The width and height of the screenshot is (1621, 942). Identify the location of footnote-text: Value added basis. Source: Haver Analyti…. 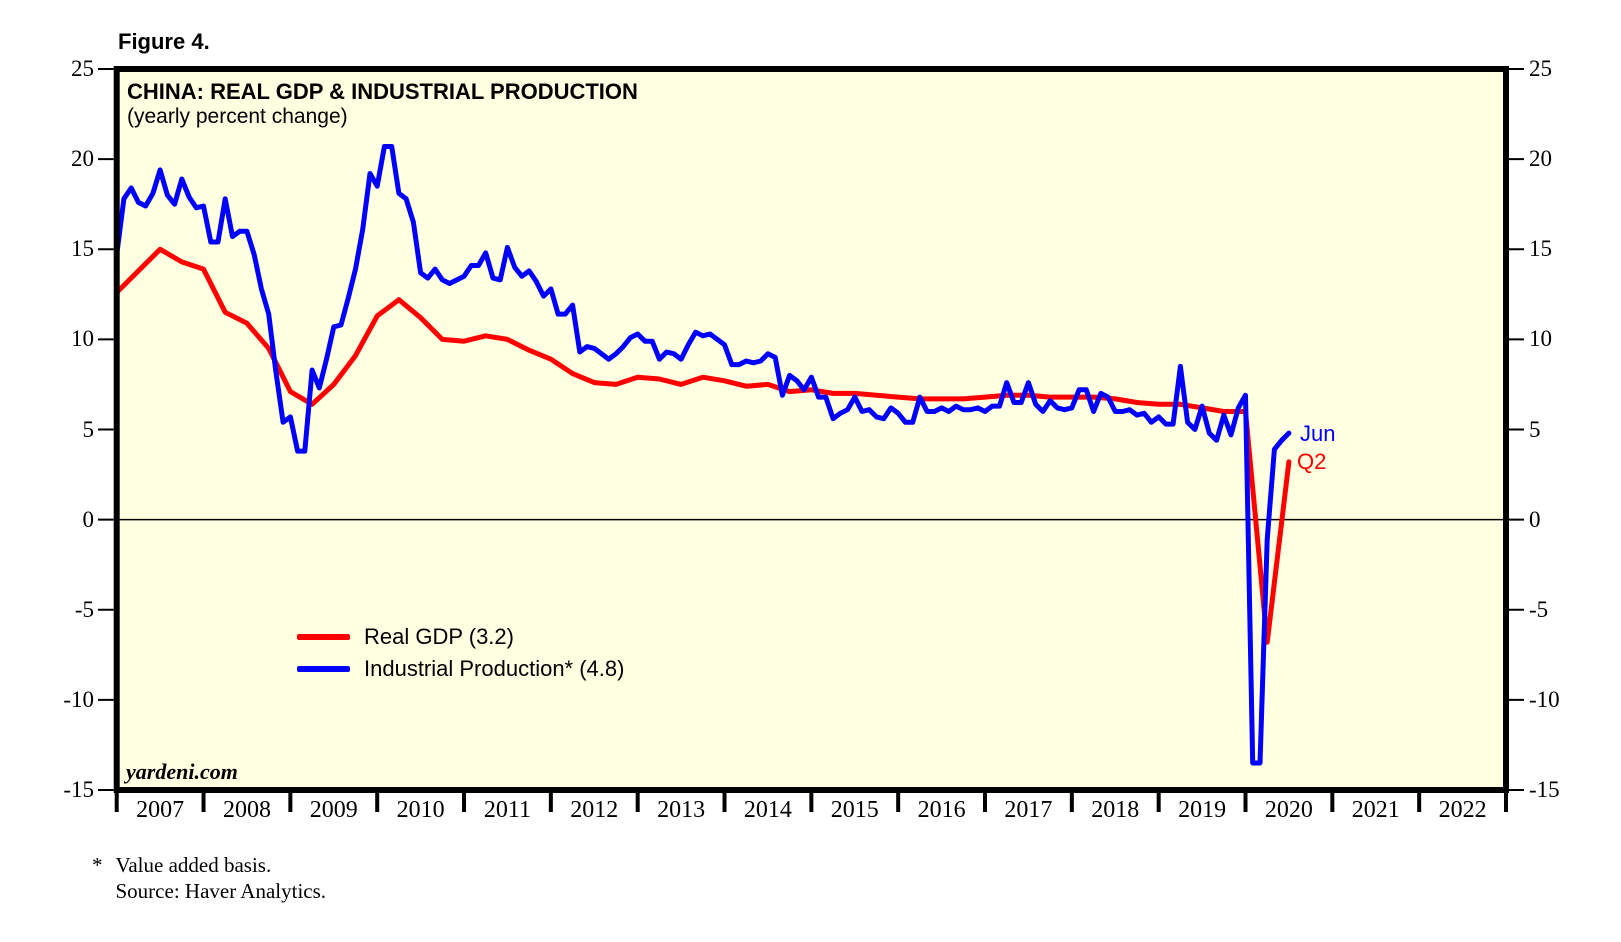
(221, 878).